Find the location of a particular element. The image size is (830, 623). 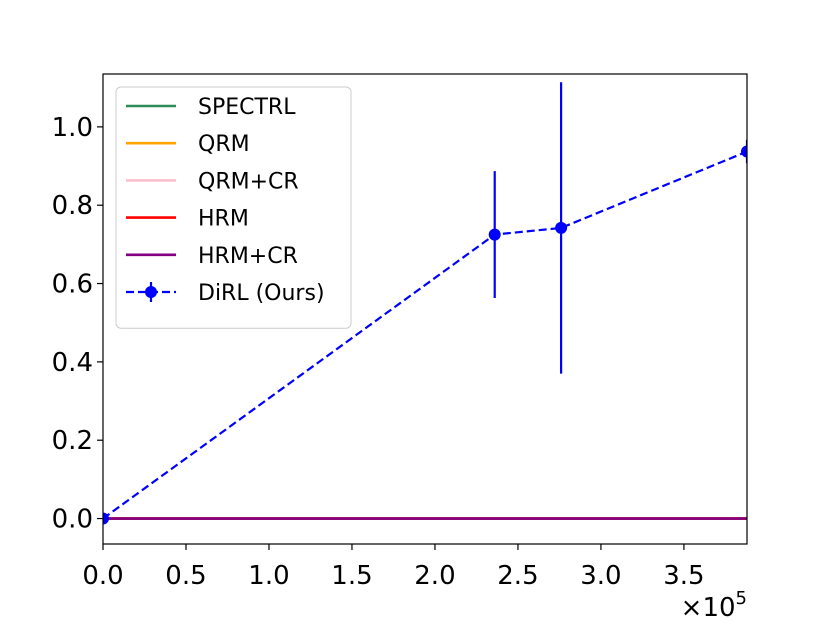

y-tick-label: 0.0 is located at coordinates (72, 520).